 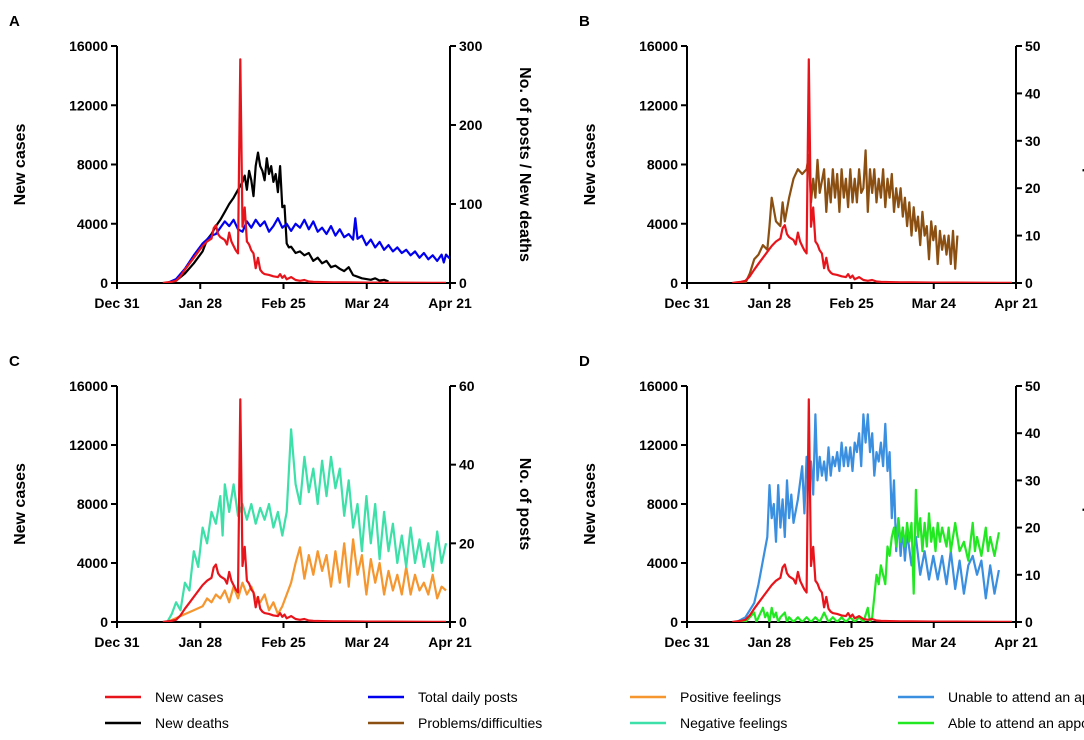 I want to click on right-tick-label: 200, so click(x=471, y=125).